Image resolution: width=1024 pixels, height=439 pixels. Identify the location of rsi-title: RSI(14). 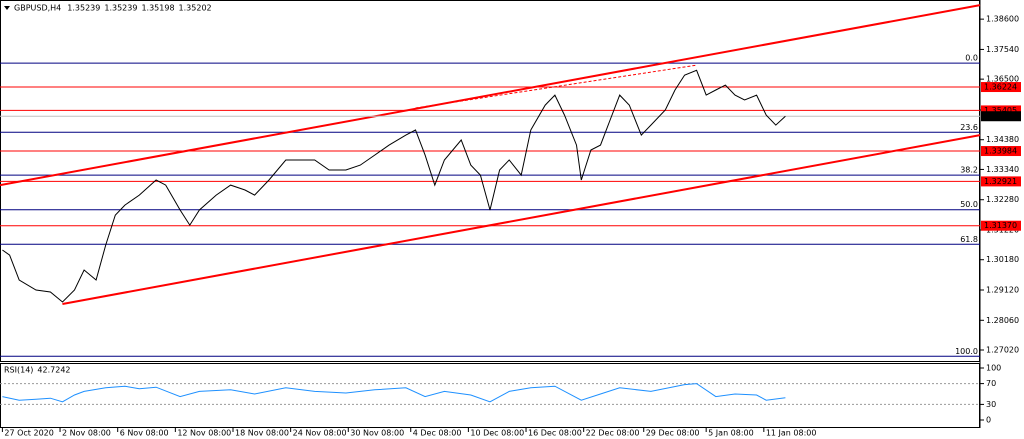
(18, 370).